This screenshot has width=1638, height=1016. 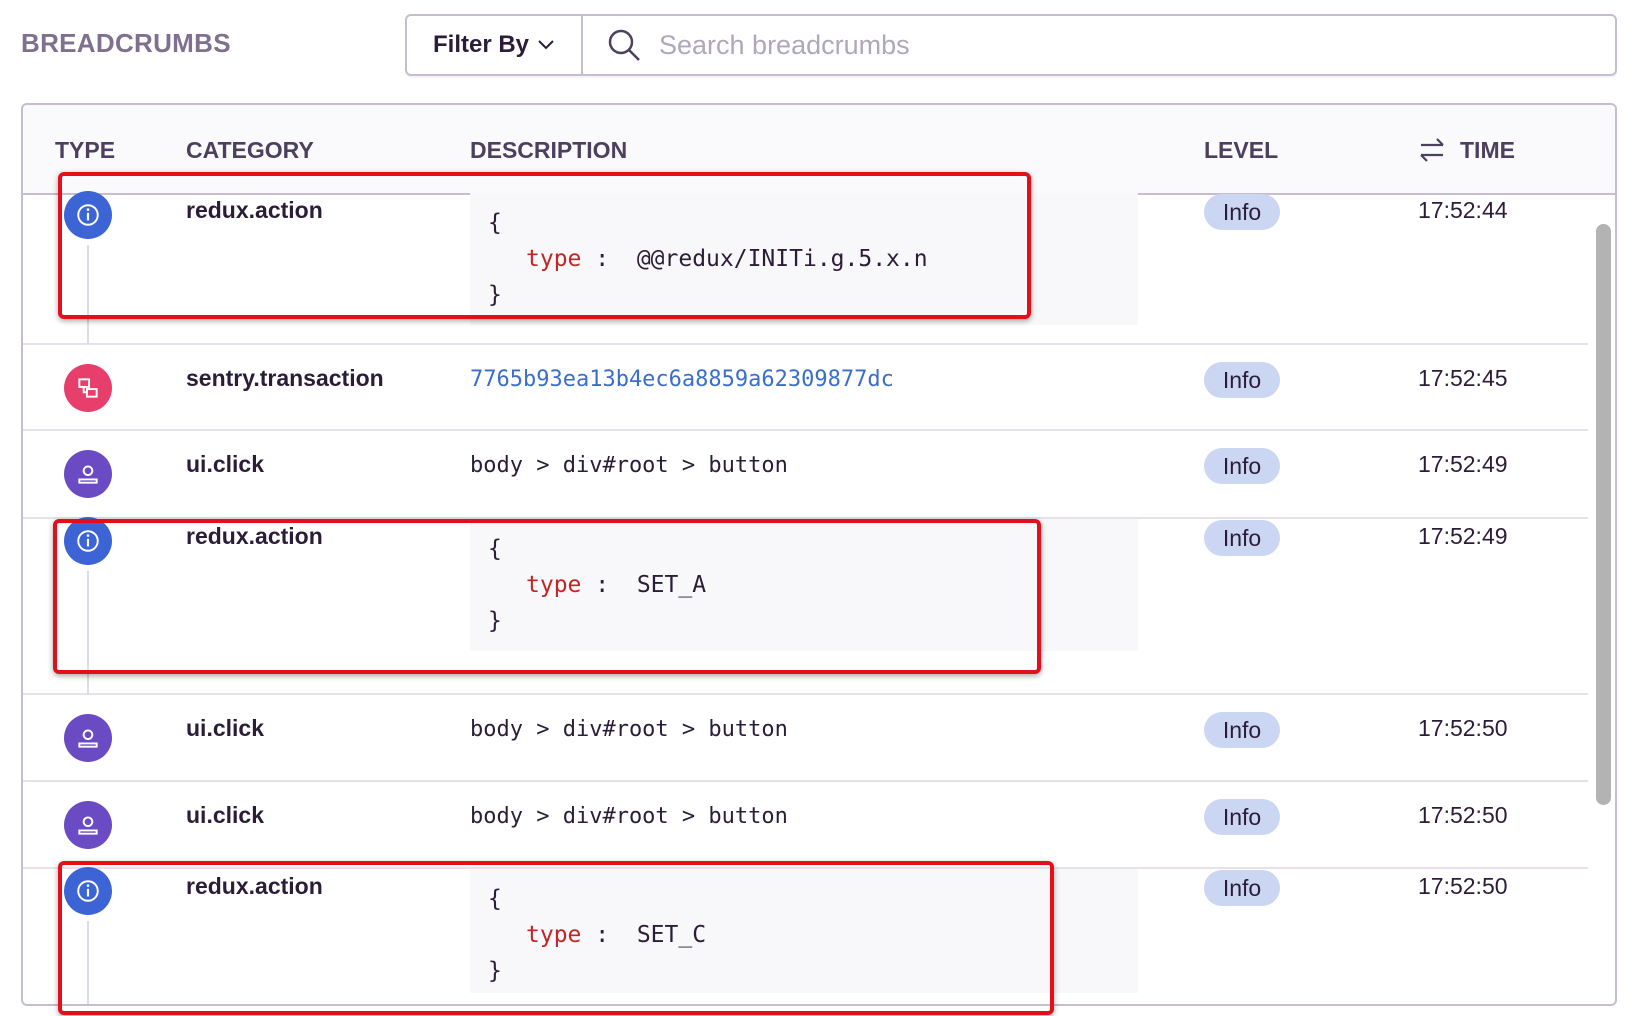 I want to click on code-value: SET_C, so click(x=671, y=935).